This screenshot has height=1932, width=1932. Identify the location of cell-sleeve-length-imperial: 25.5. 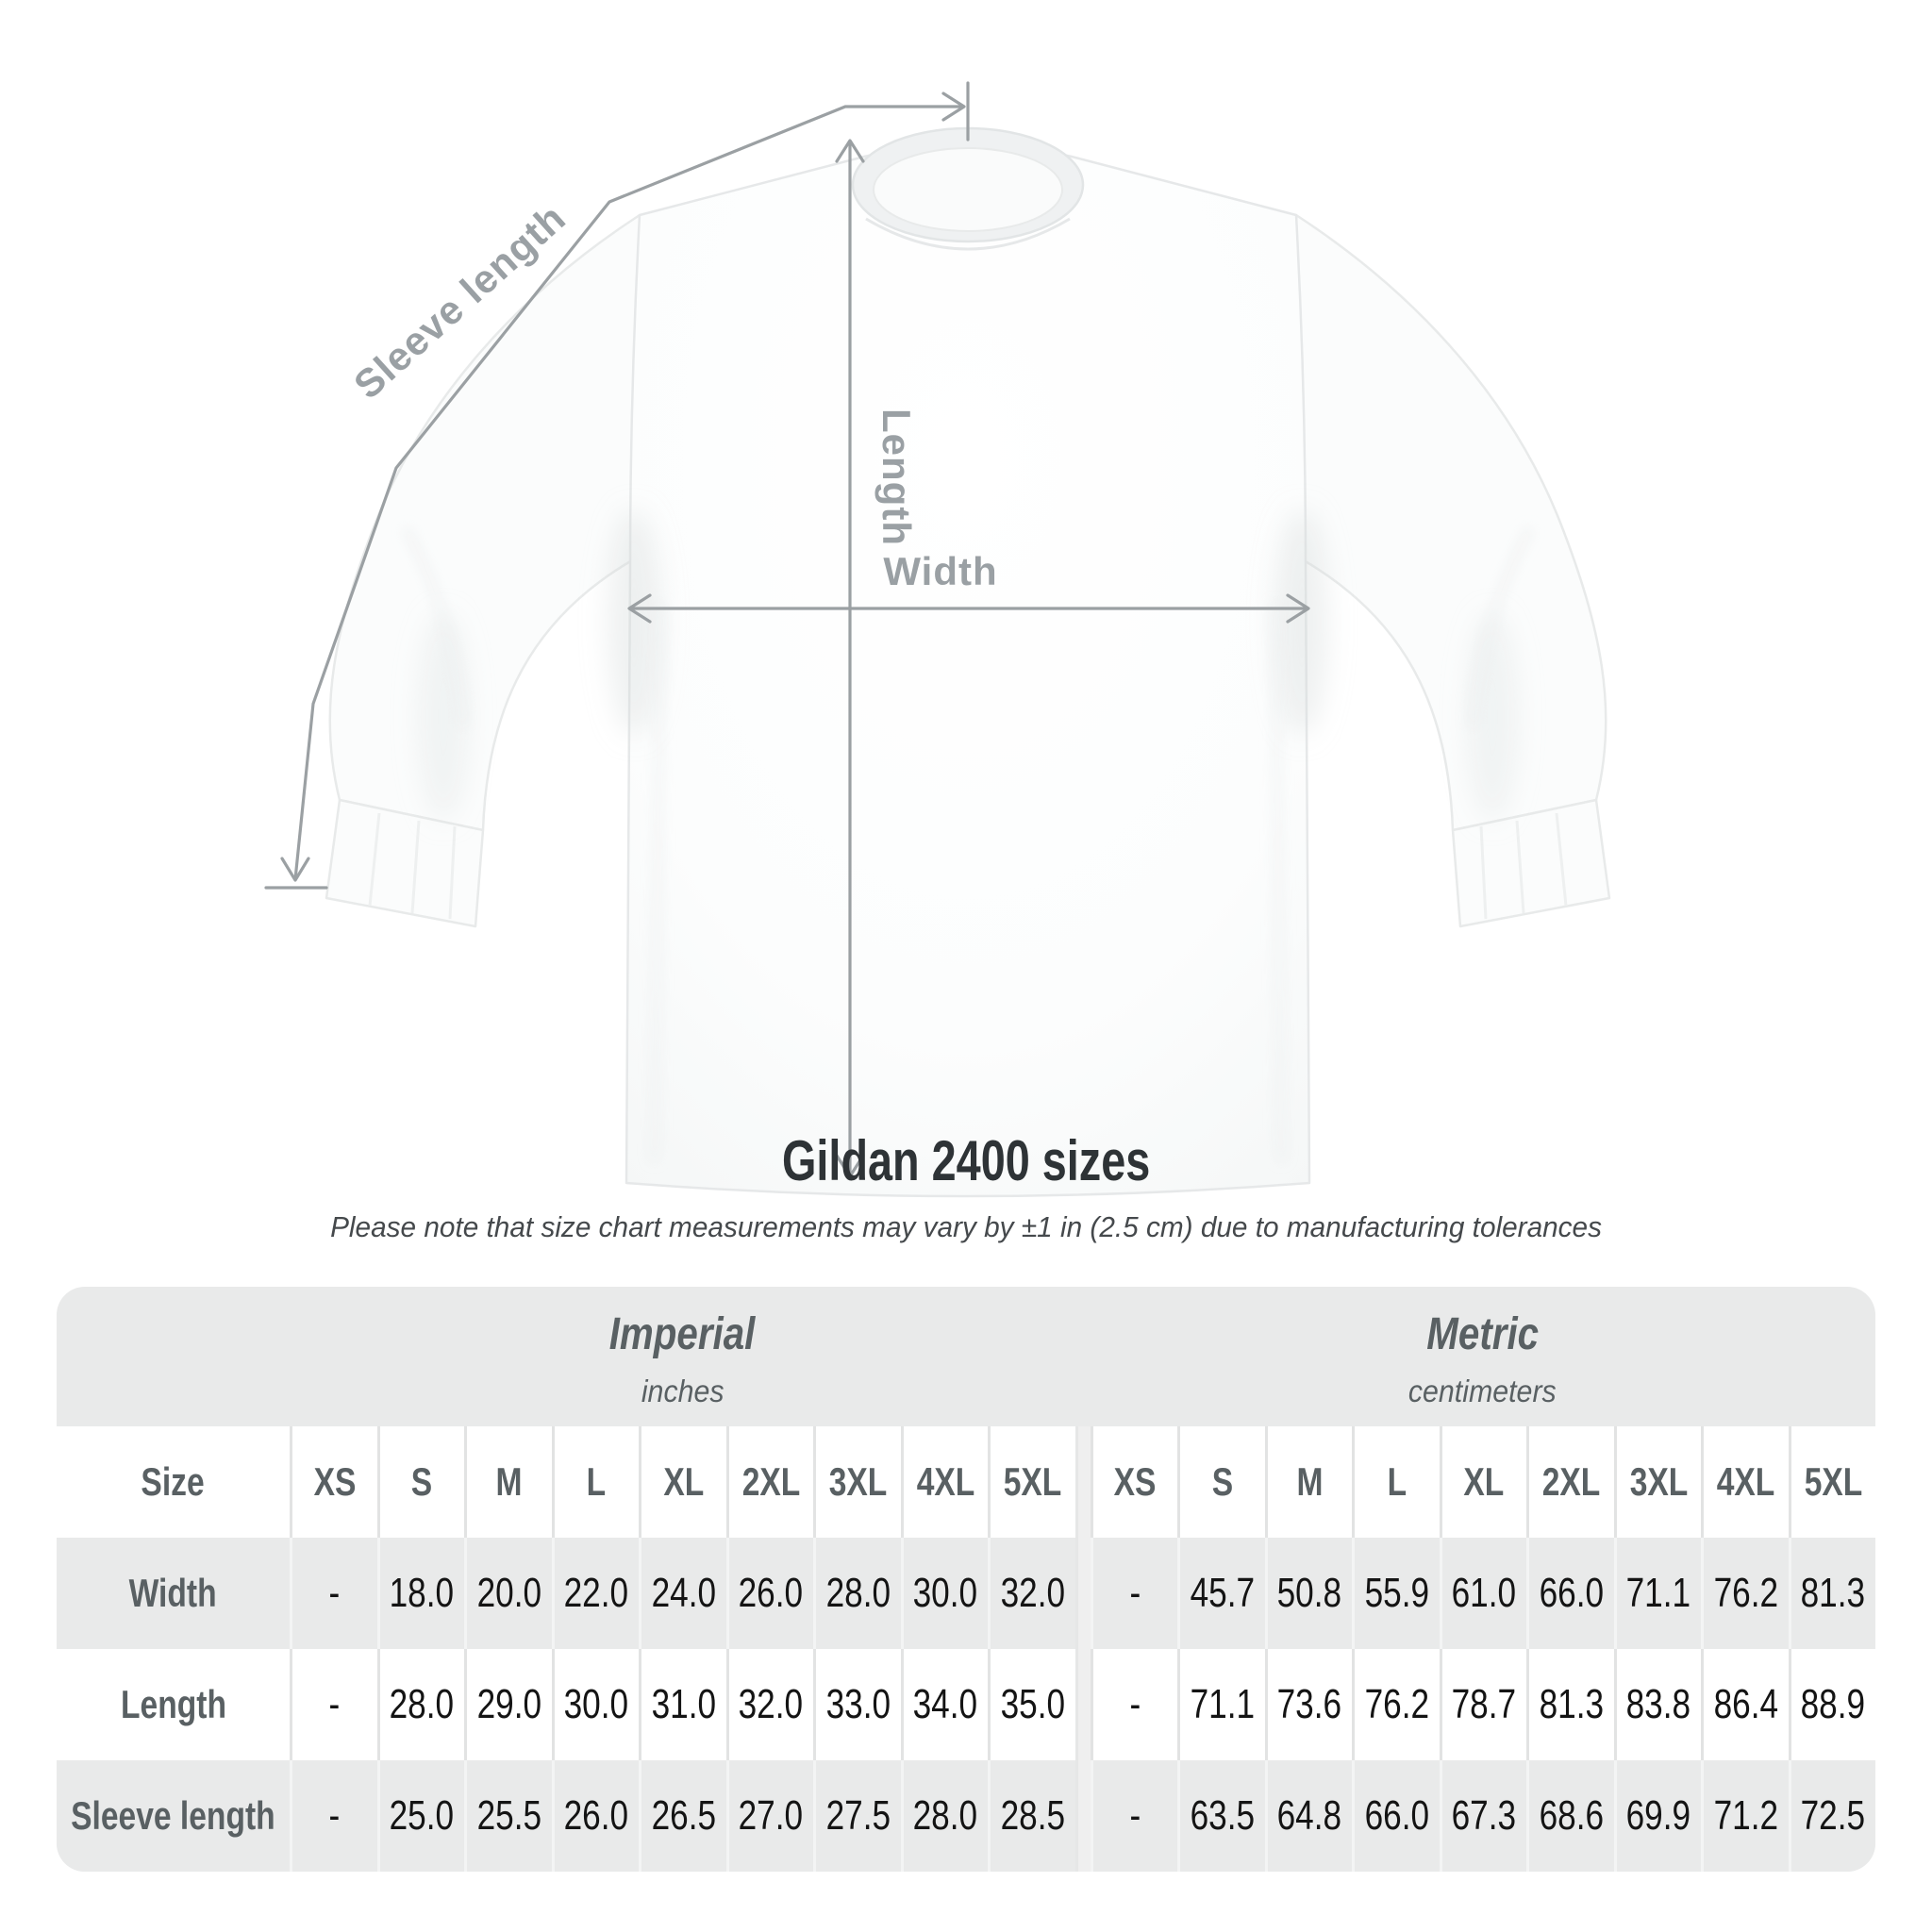
(508, 1816).